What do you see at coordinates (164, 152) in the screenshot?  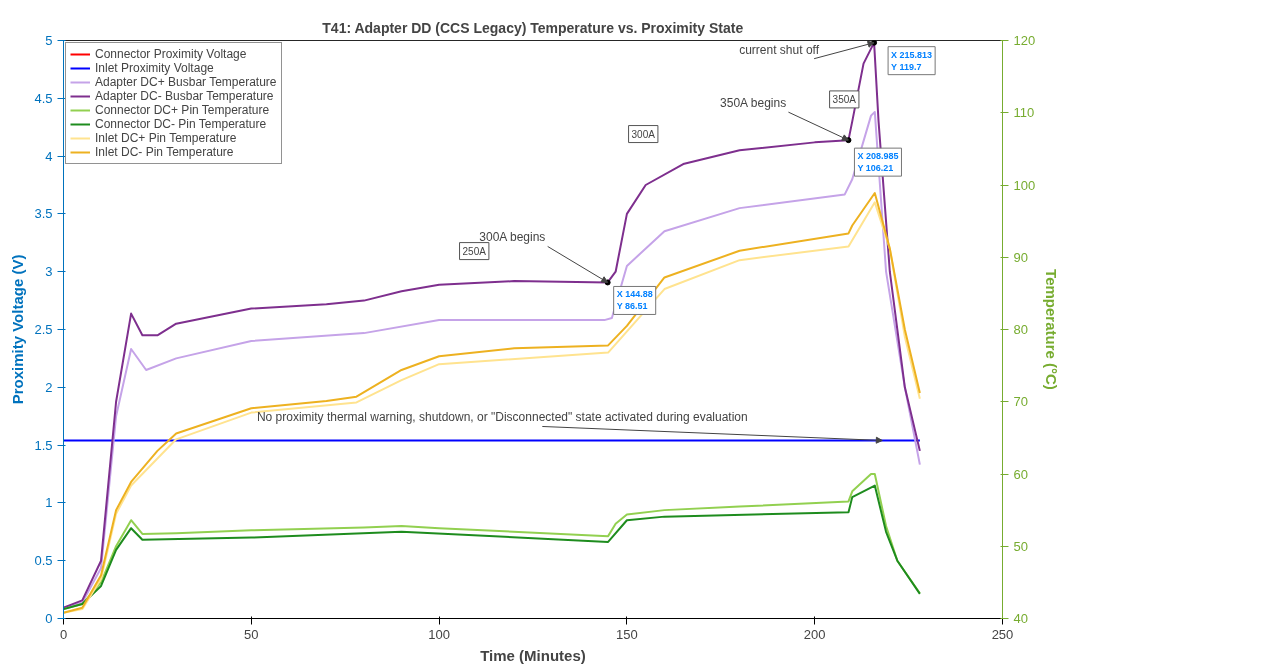 I see `legend-label: Inlet DC- Pin Temperature` at bounding box center [164, 152].